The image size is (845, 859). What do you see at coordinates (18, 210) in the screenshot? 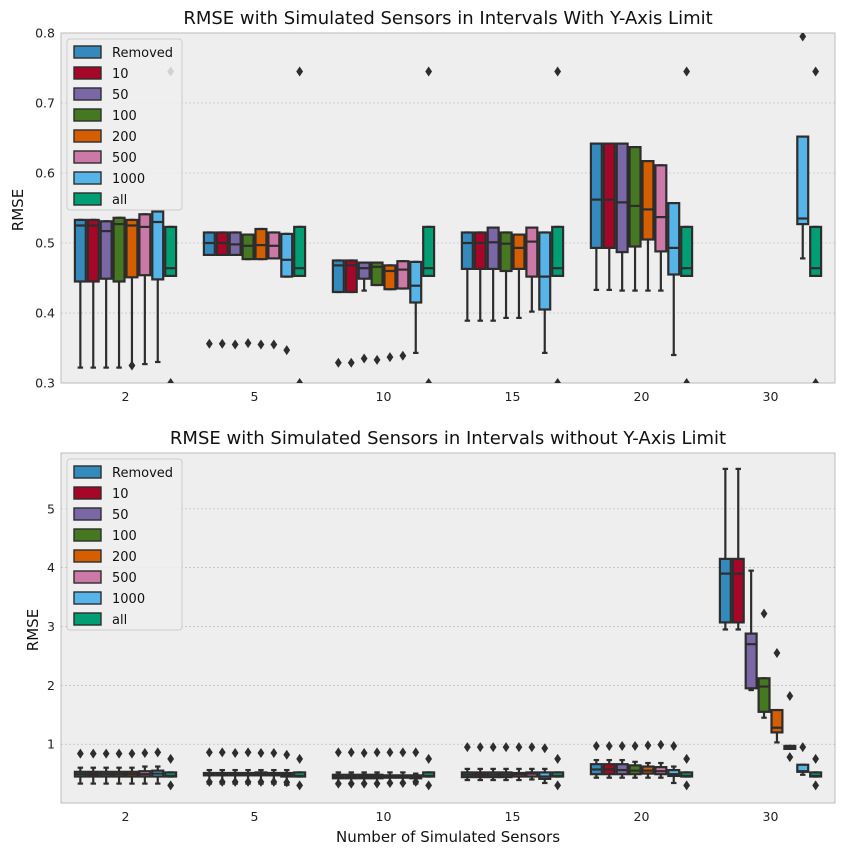
I see `y-axis-label: RMSE` at bounding box center [18, 210].